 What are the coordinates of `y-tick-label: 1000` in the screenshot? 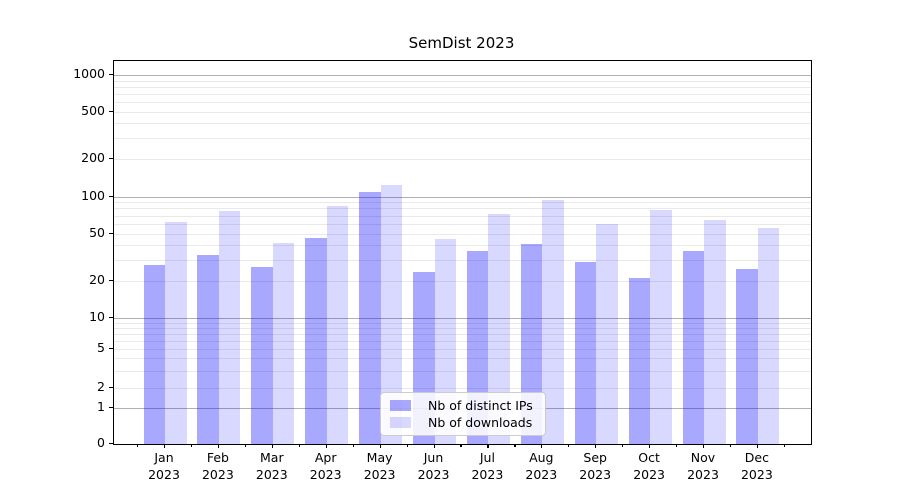 It's located at (89, 73).